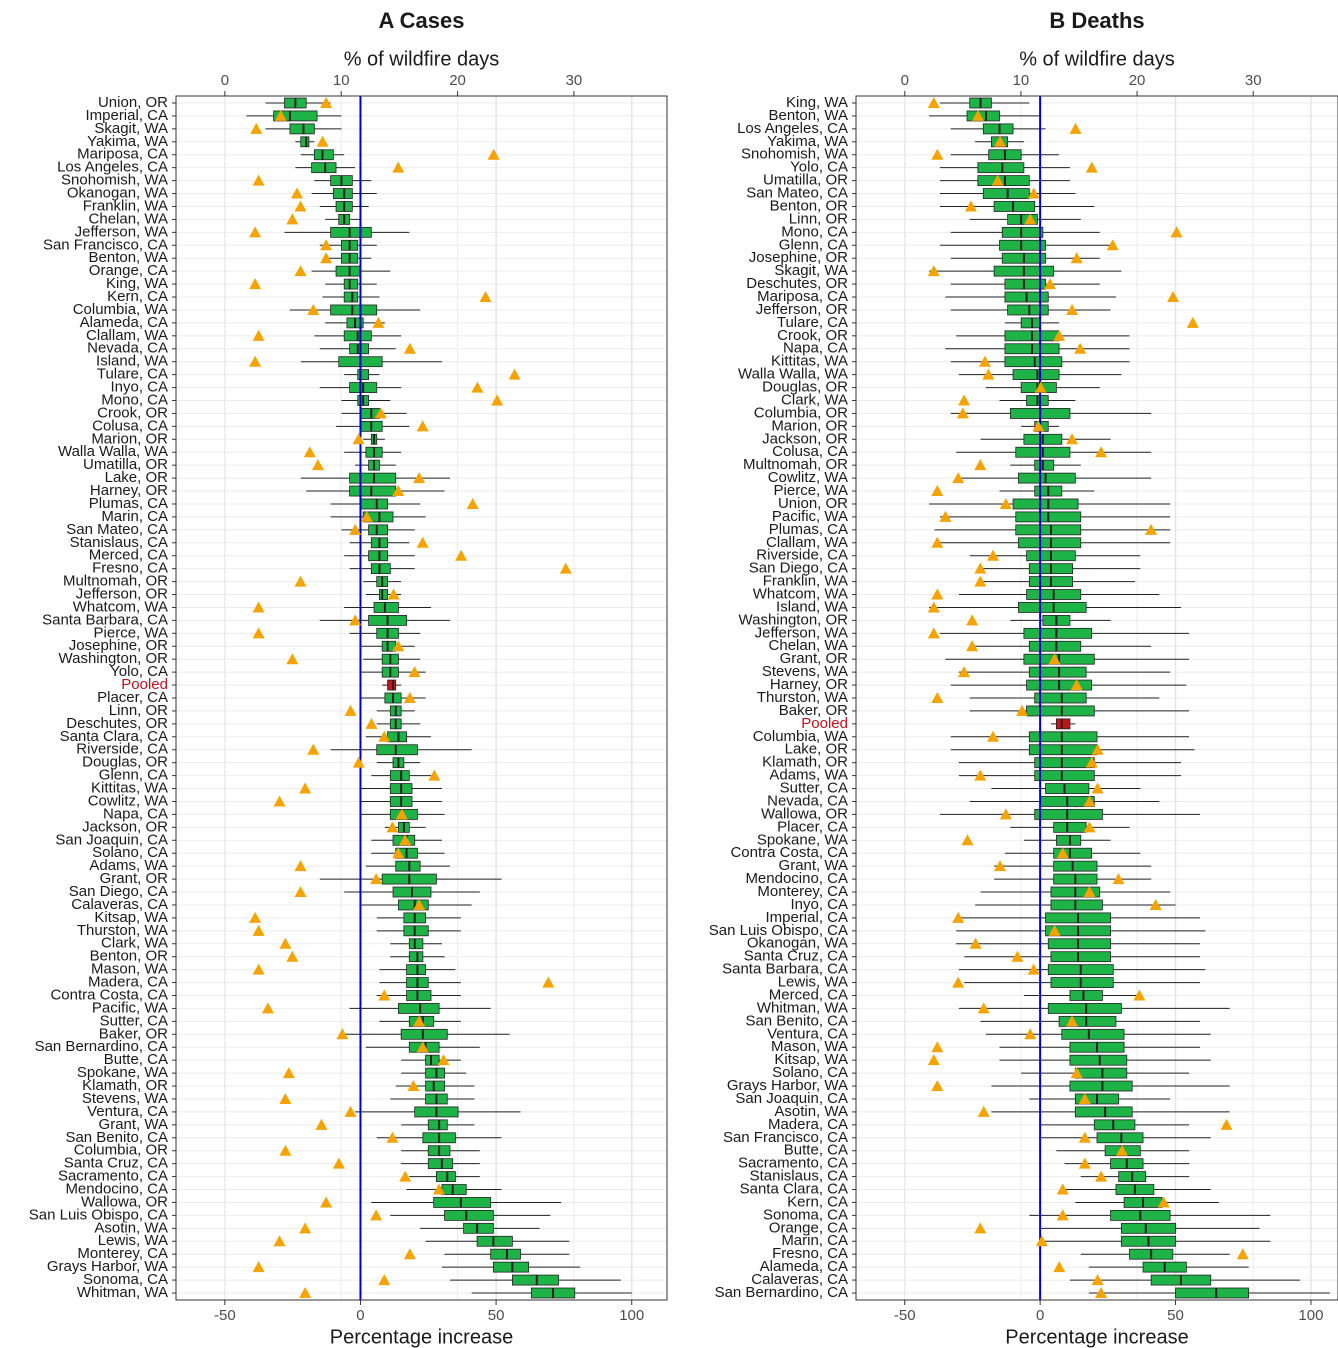 The width and height of the screenshot is (1338, 1348). I want to click on category-label: Ventura, CA, so click(127, 1111).